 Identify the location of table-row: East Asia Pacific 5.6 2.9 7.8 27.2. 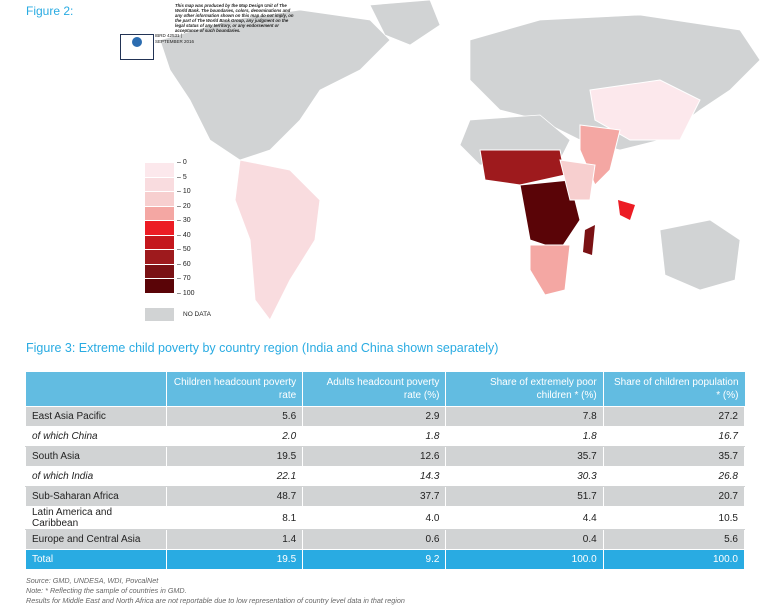
(385, 416).